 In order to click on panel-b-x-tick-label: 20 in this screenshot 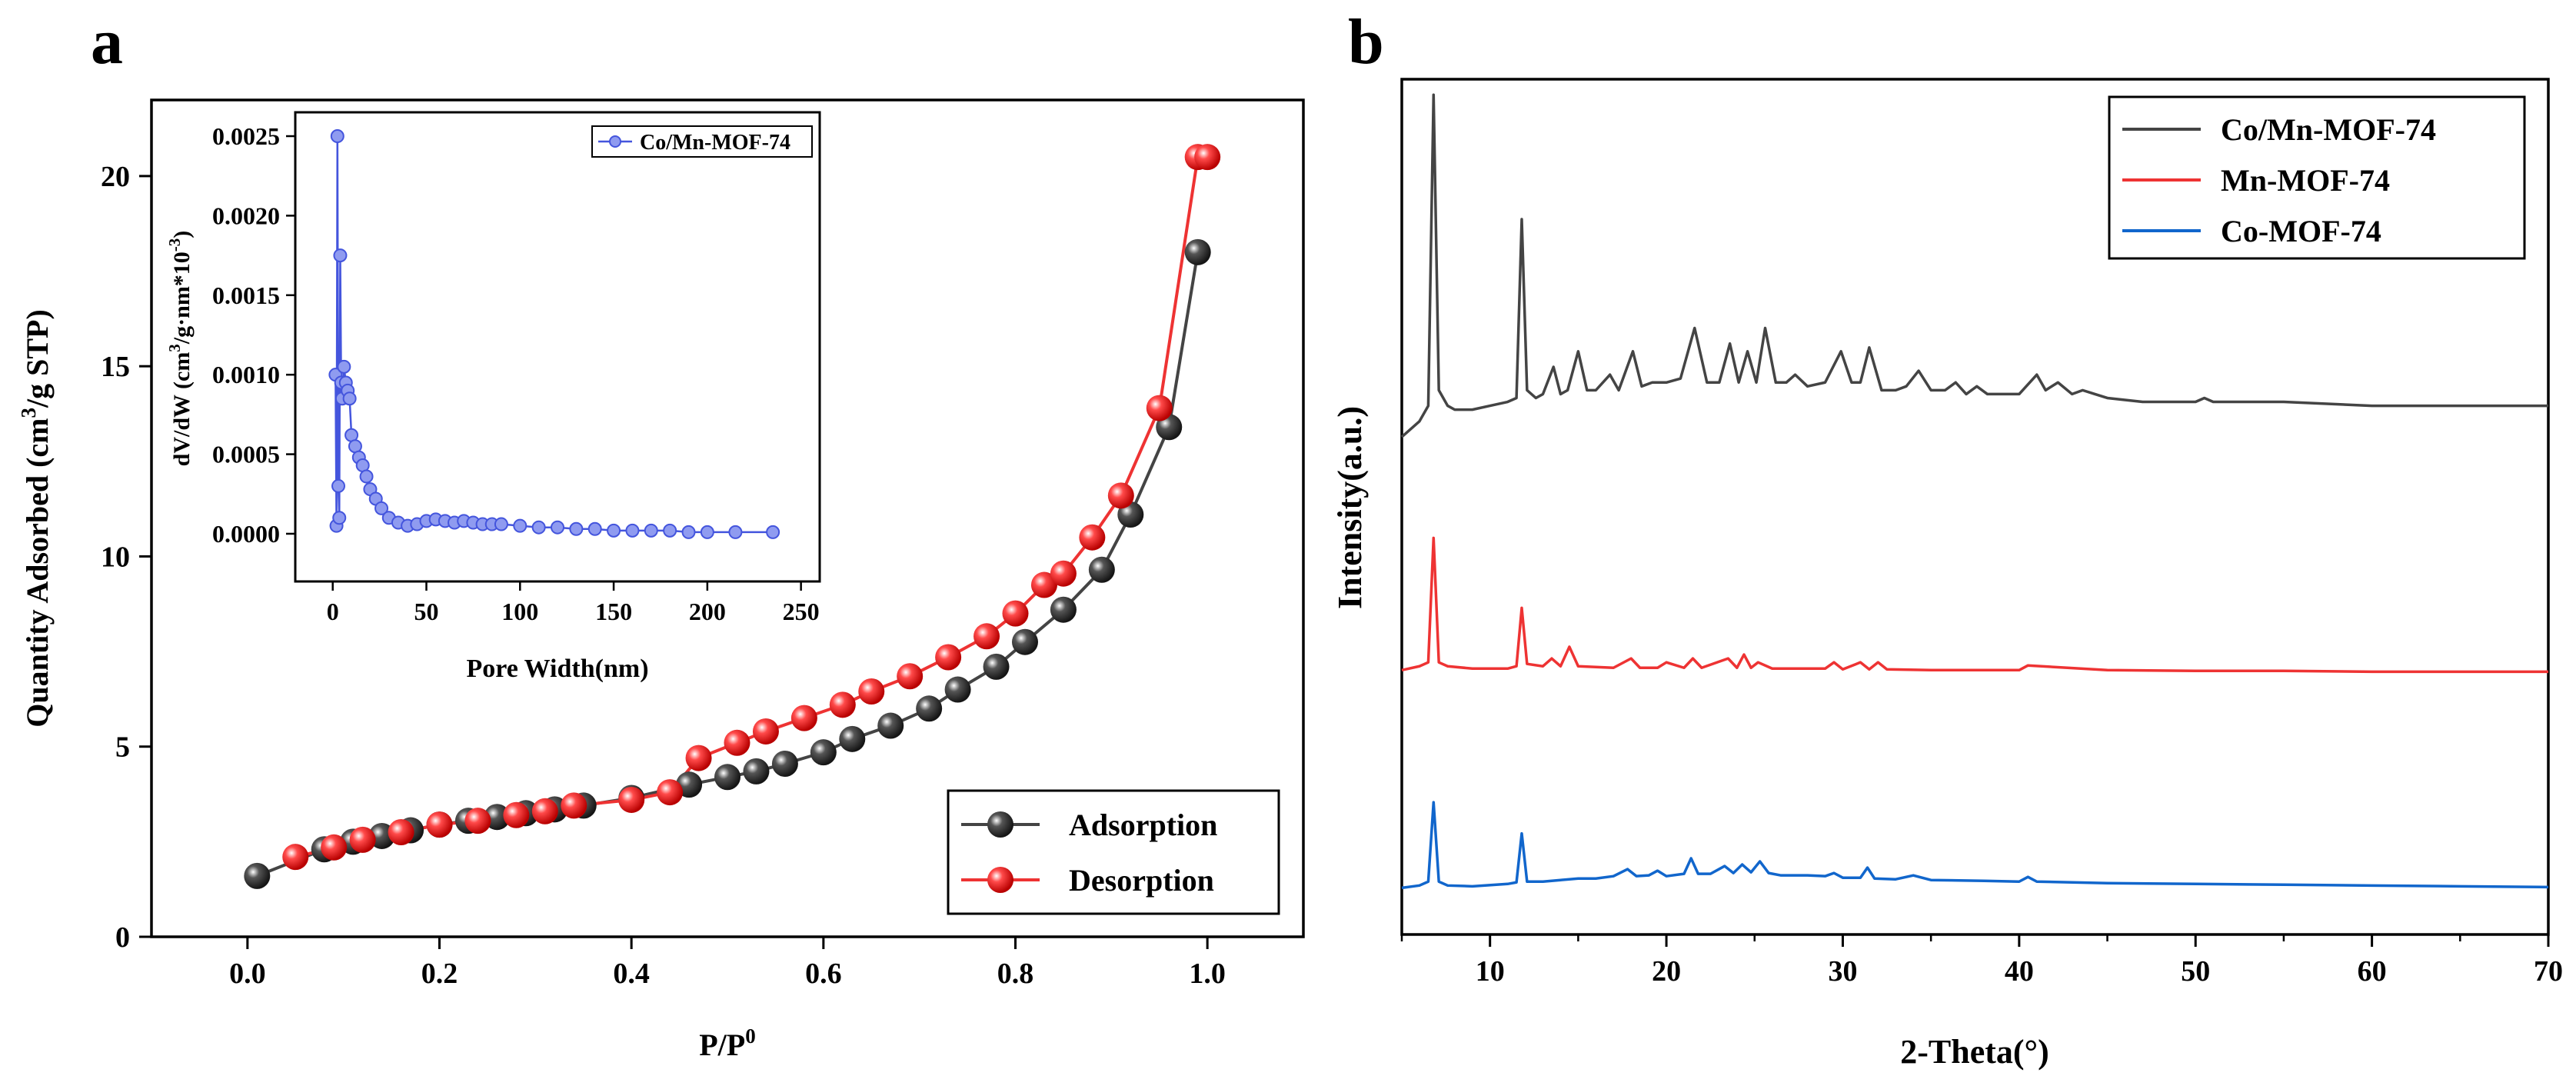, I will do `click(1666, 971)`.